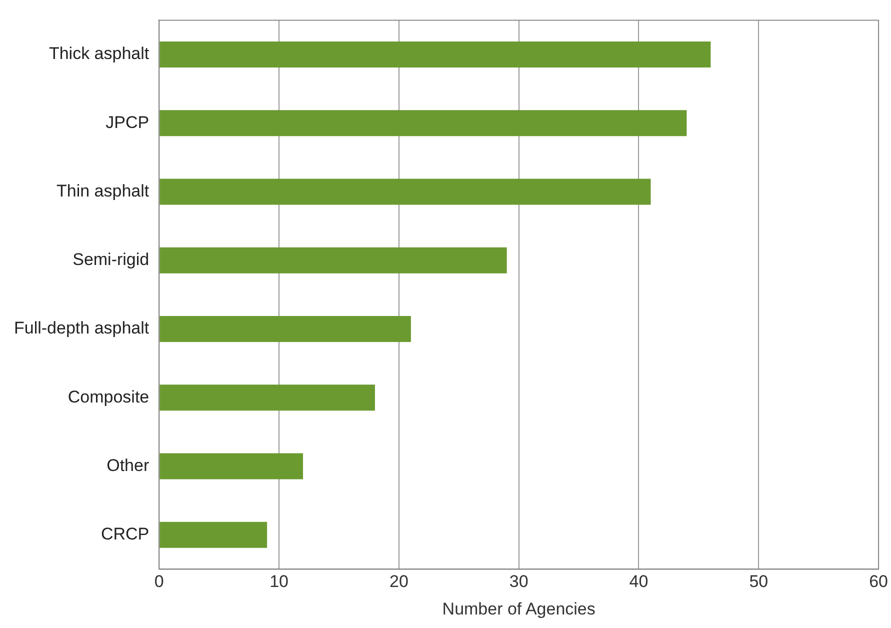 This screenshot has width=891, height=628. I want to click on x-tick-label: 10, so click(279, 582).